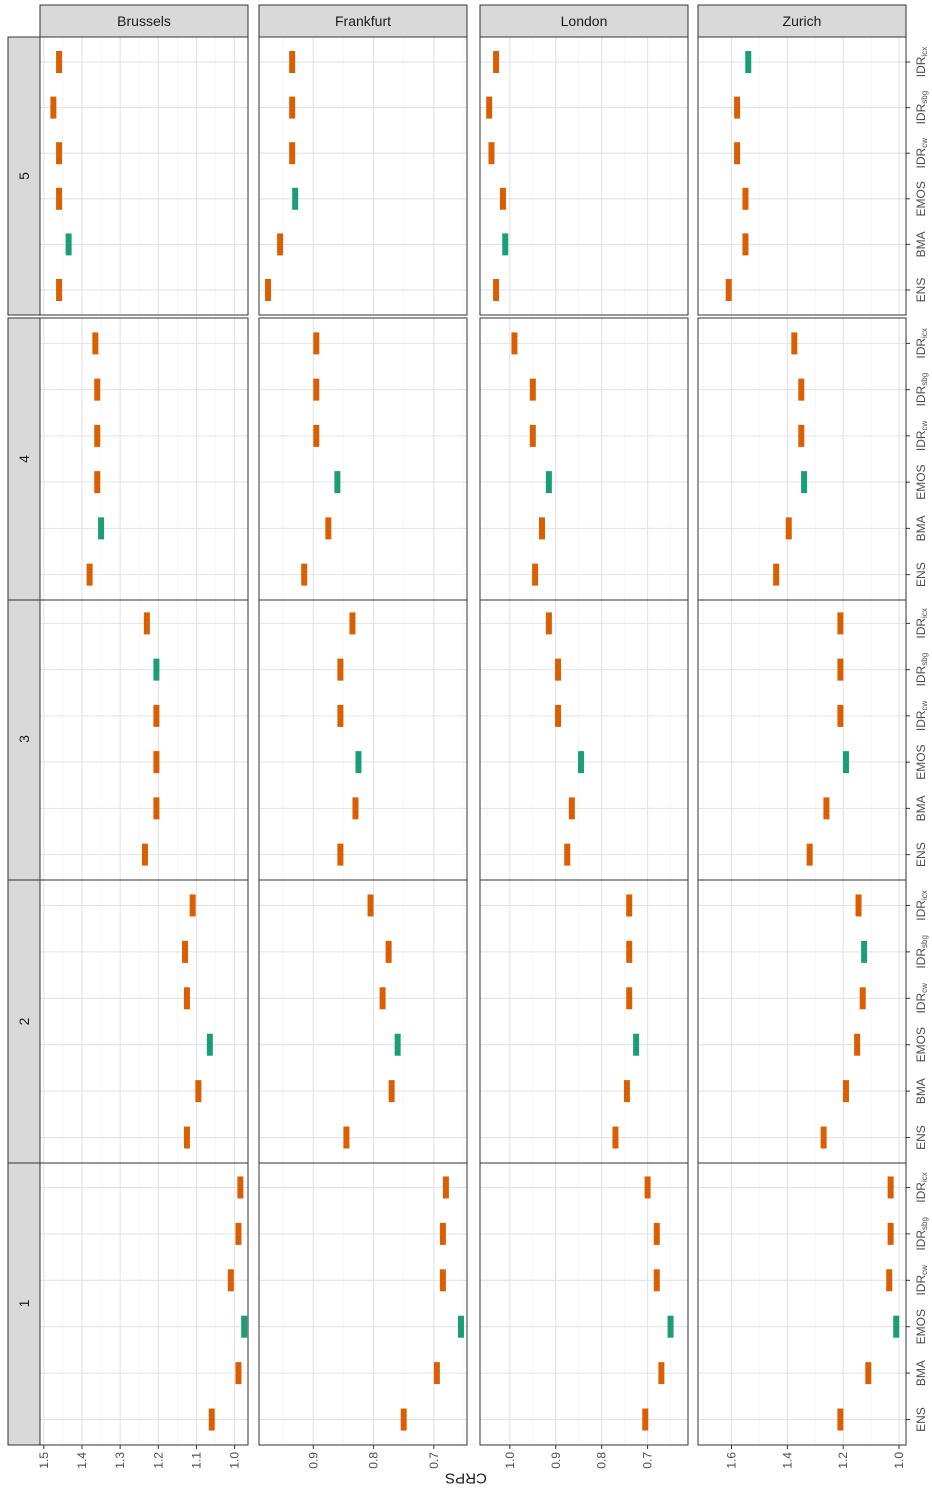 The image size is (932, 1501). What do you see at coordinates (917, 174) in the screenshot?
I see `category-axis-row-5: ENS BMA EMOS IDRcw IDRsbg IDRicx` at bounding box center [917, 174].